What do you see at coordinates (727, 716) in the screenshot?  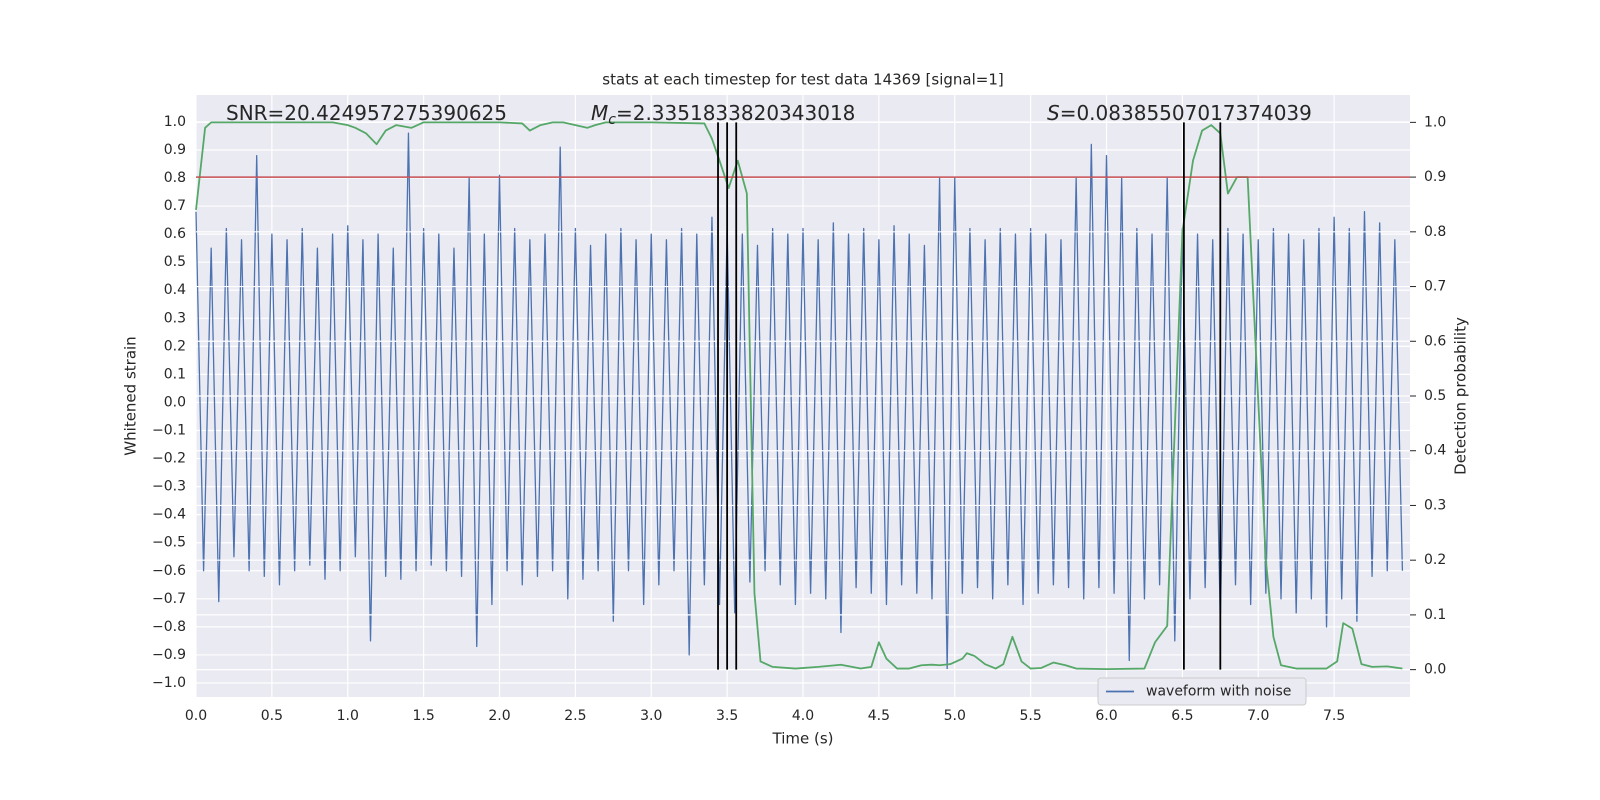 I see `x-tick-label: 3.5` at bounding box center [727, 716].